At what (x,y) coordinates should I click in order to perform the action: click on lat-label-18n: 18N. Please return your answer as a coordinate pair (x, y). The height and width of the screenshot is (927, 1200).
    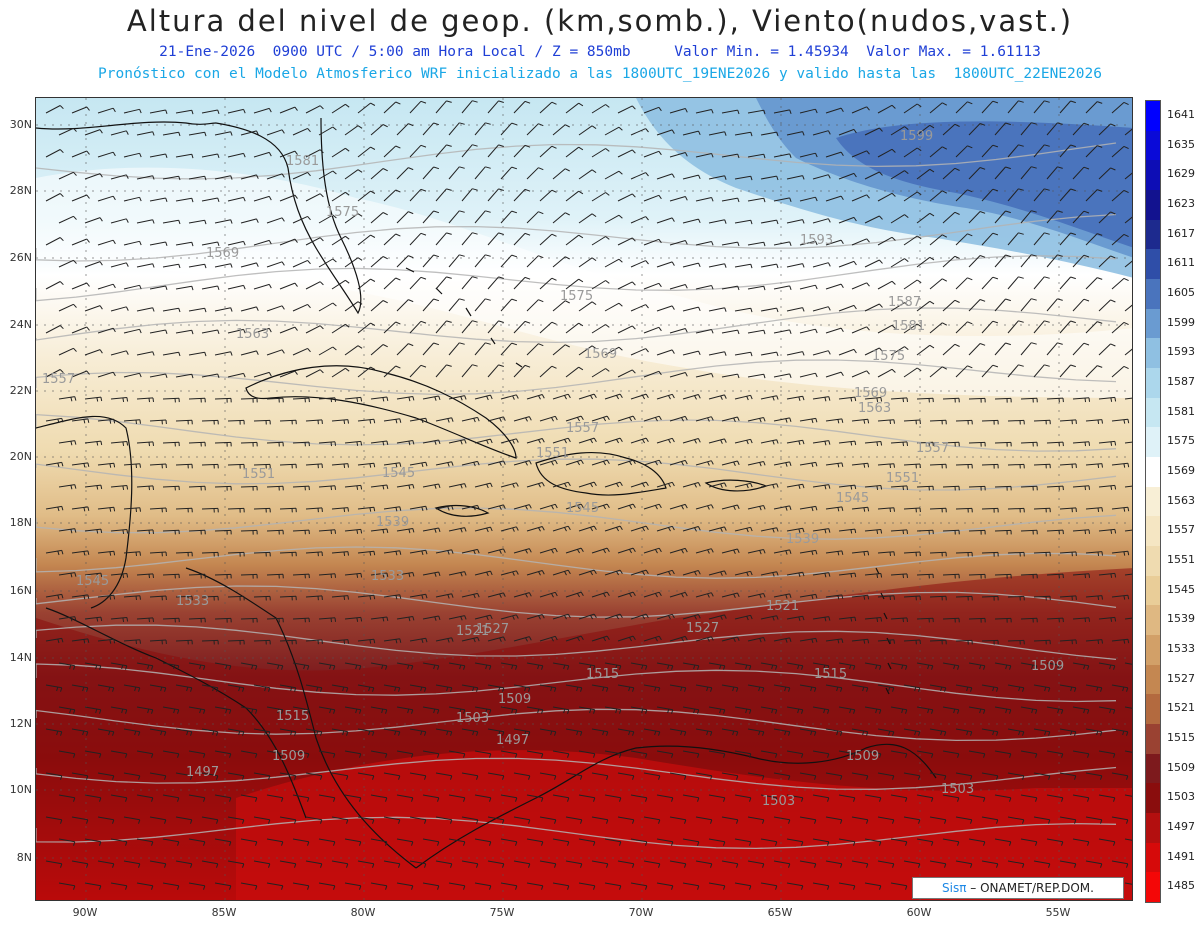
    Looking at the image, I should click on (20, 522).